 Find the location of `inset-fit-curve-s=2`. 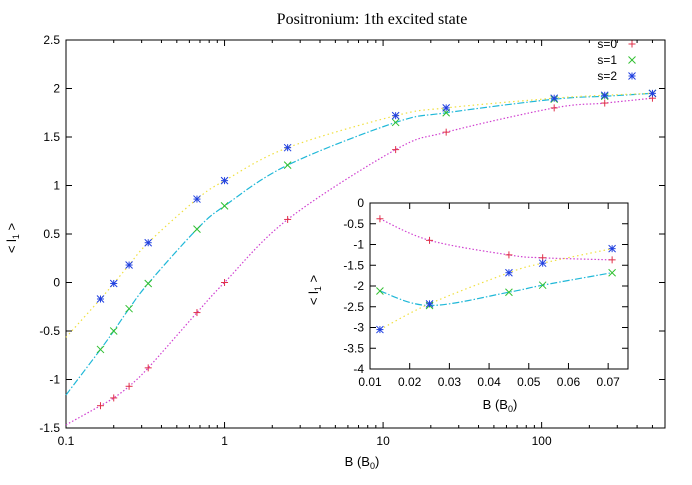

inset-fit-curve-s=2 is located at coordinates (496, 289).